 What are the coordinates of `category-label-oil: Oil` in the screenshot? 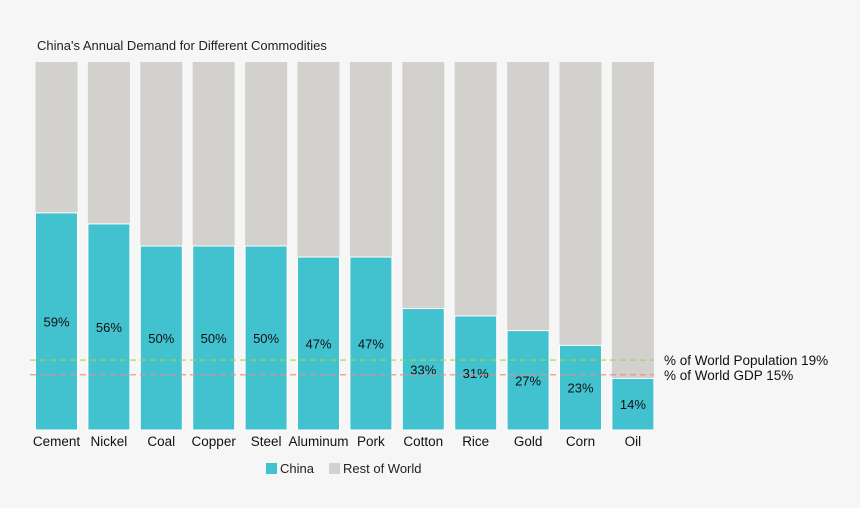 It's located at (633, 441).